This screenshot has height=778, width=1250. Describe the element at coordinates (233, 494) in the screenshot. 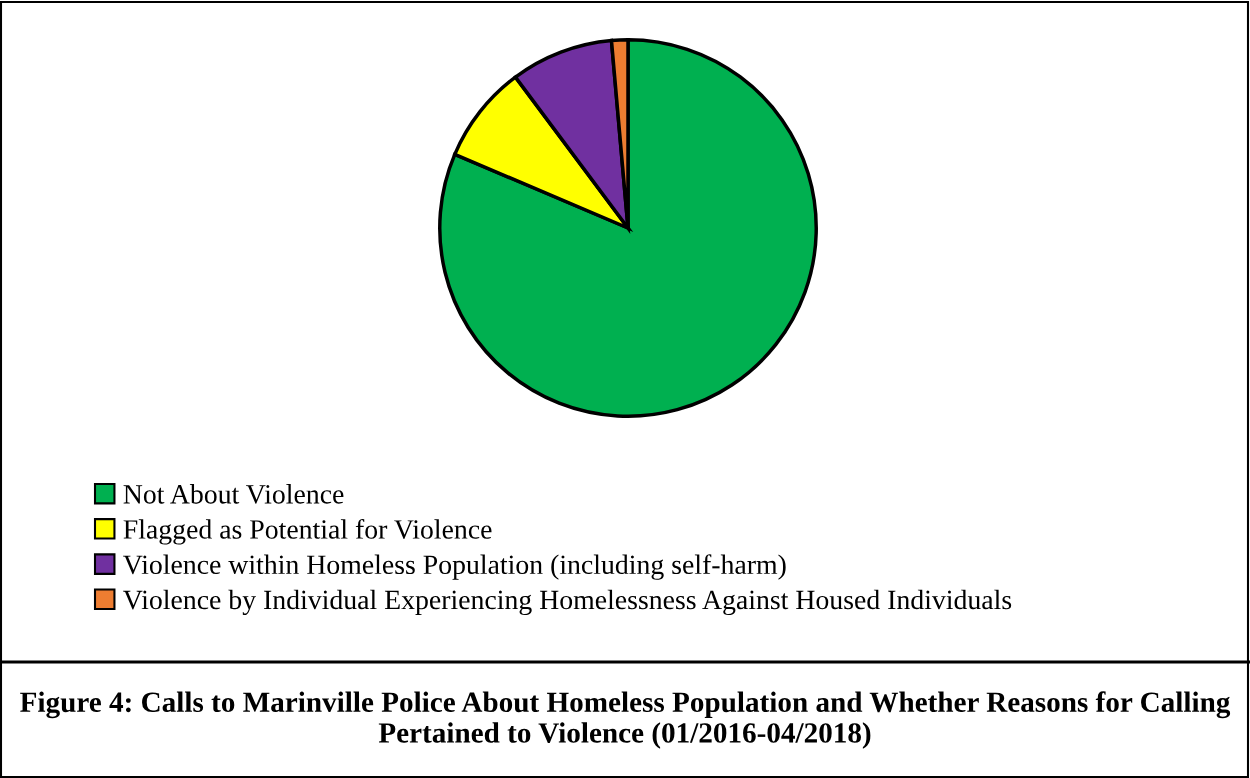

I see `legend-label: Not About Violence` at that location.